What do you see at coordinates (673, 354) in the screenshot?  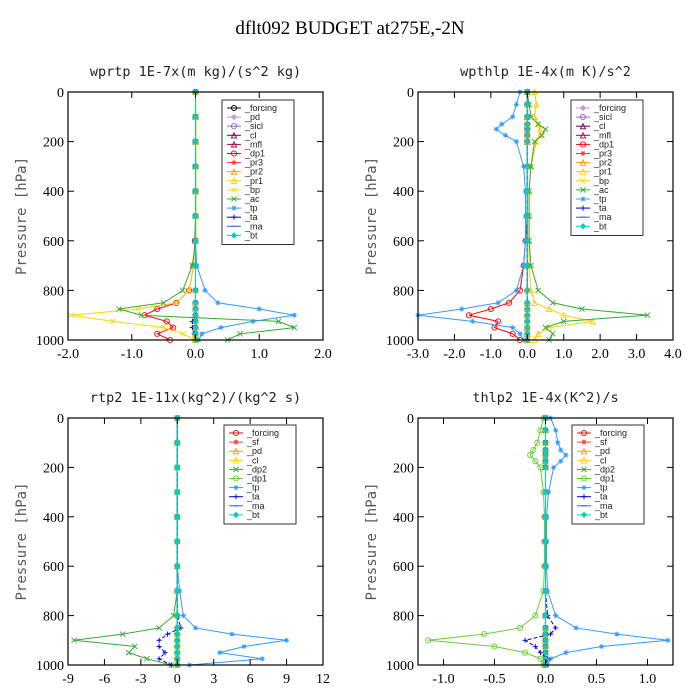 I see `x-tick-label: 4.0` at bounding box center [673, 354].